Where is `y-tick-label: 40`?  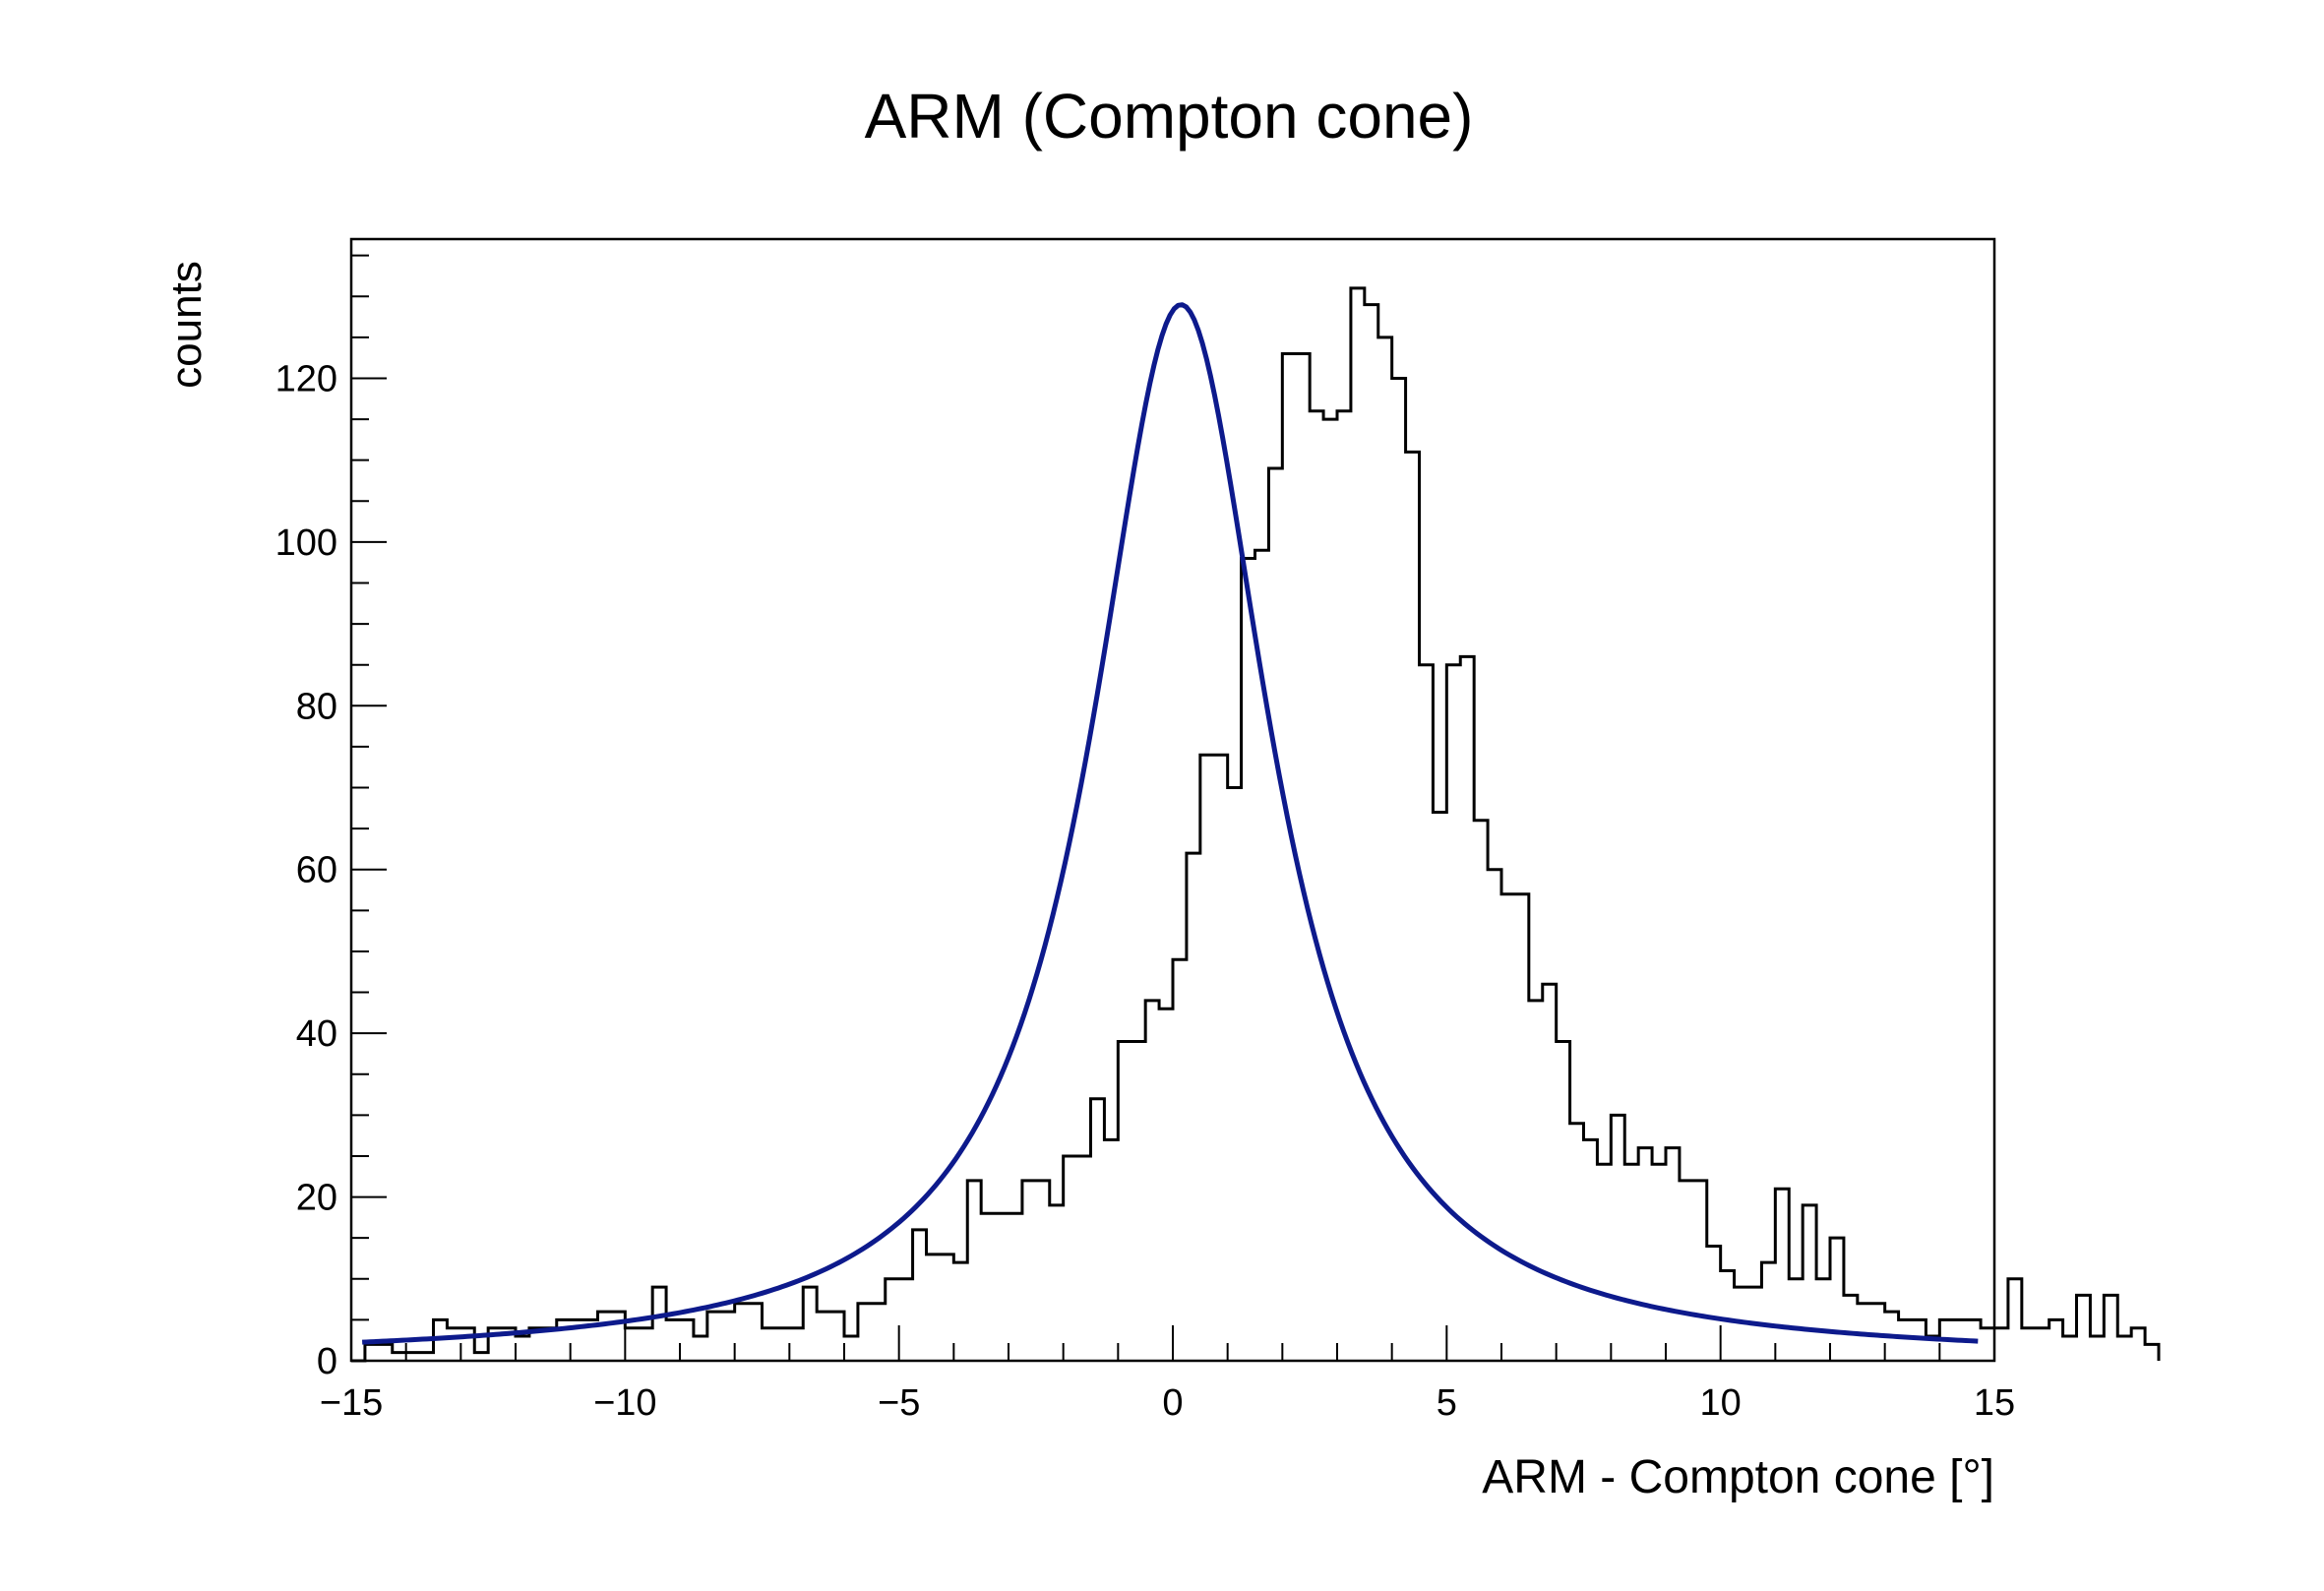
y-tick-label: 40 is located at coordinates (316, 1034).